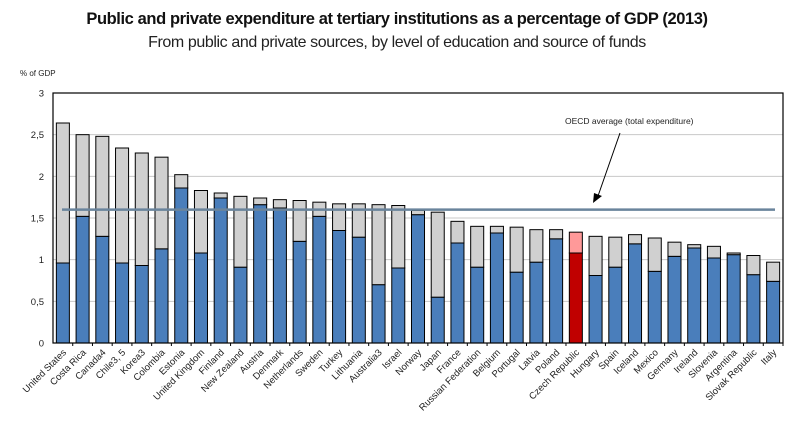 The image size is (794, 423). I want to click on y-tick-label: 2, so click(41, 177).